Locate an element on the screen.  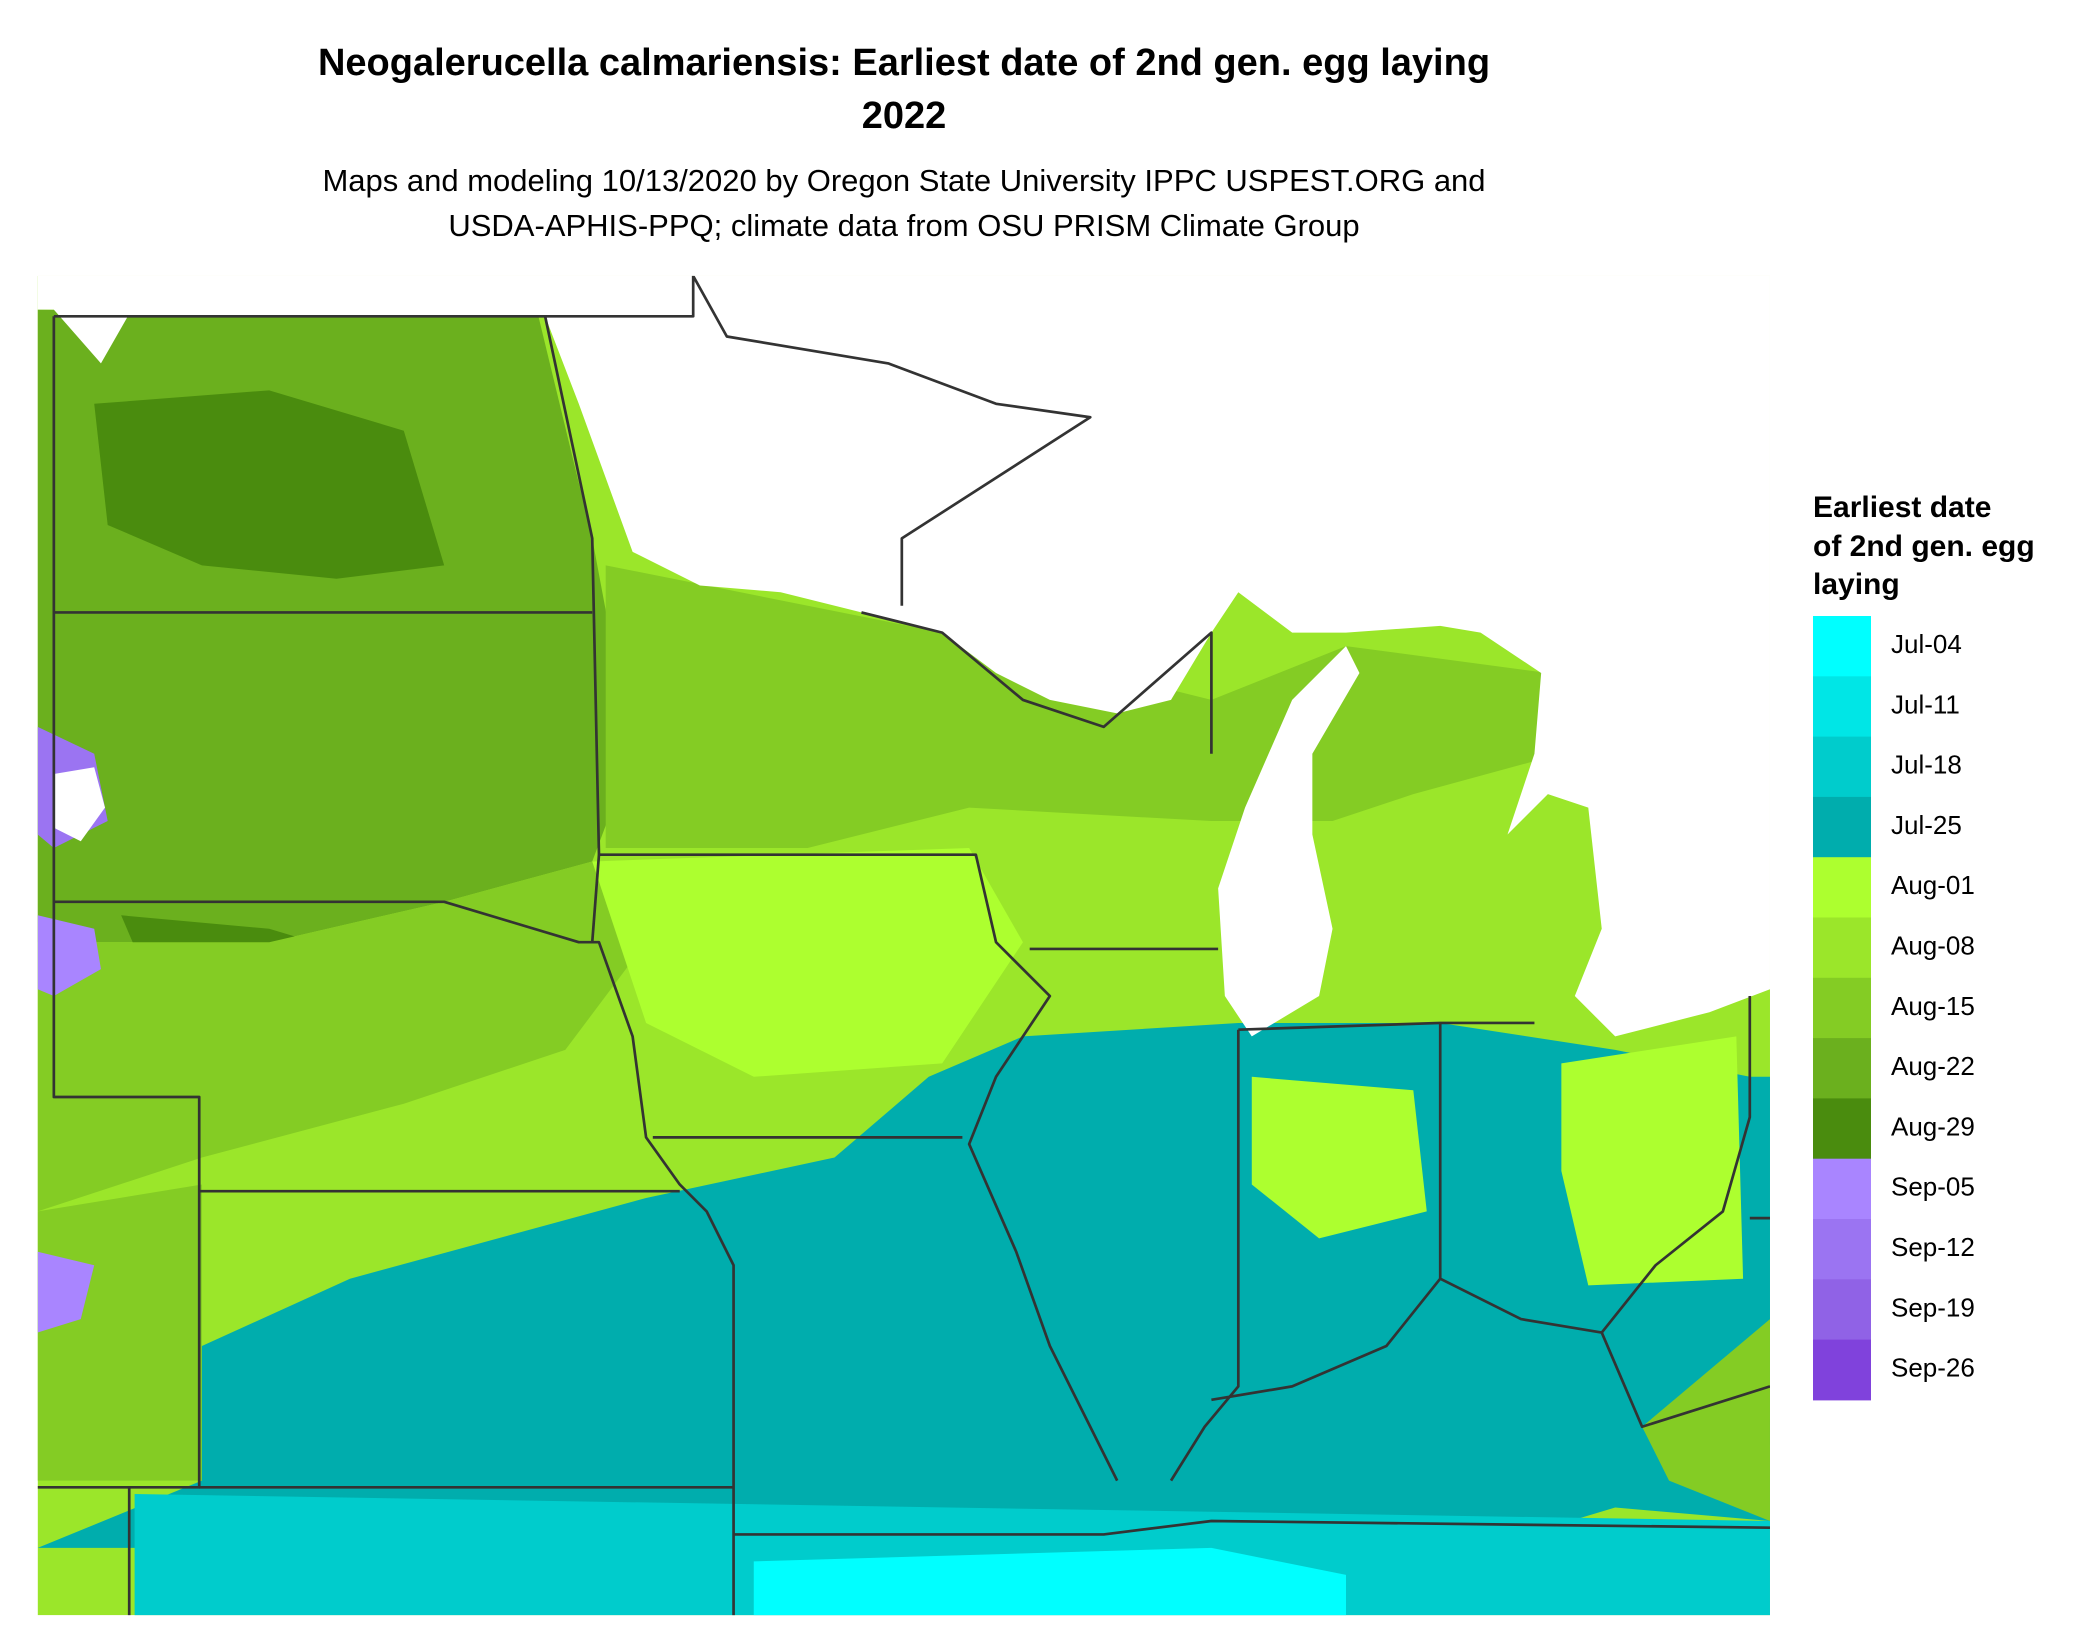
legend-label: Jul-04 is located at coordinates (1926, 644).